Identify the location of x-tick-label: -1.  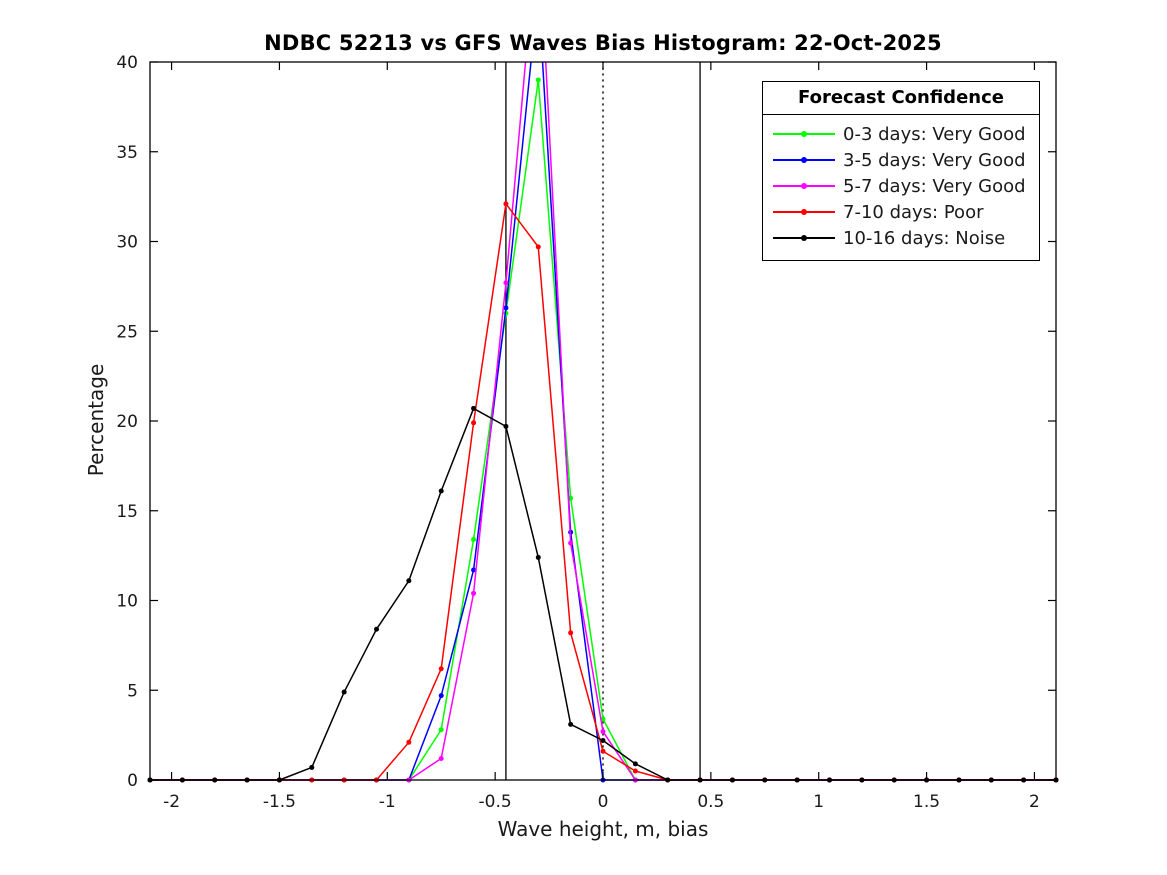
(387, 802).